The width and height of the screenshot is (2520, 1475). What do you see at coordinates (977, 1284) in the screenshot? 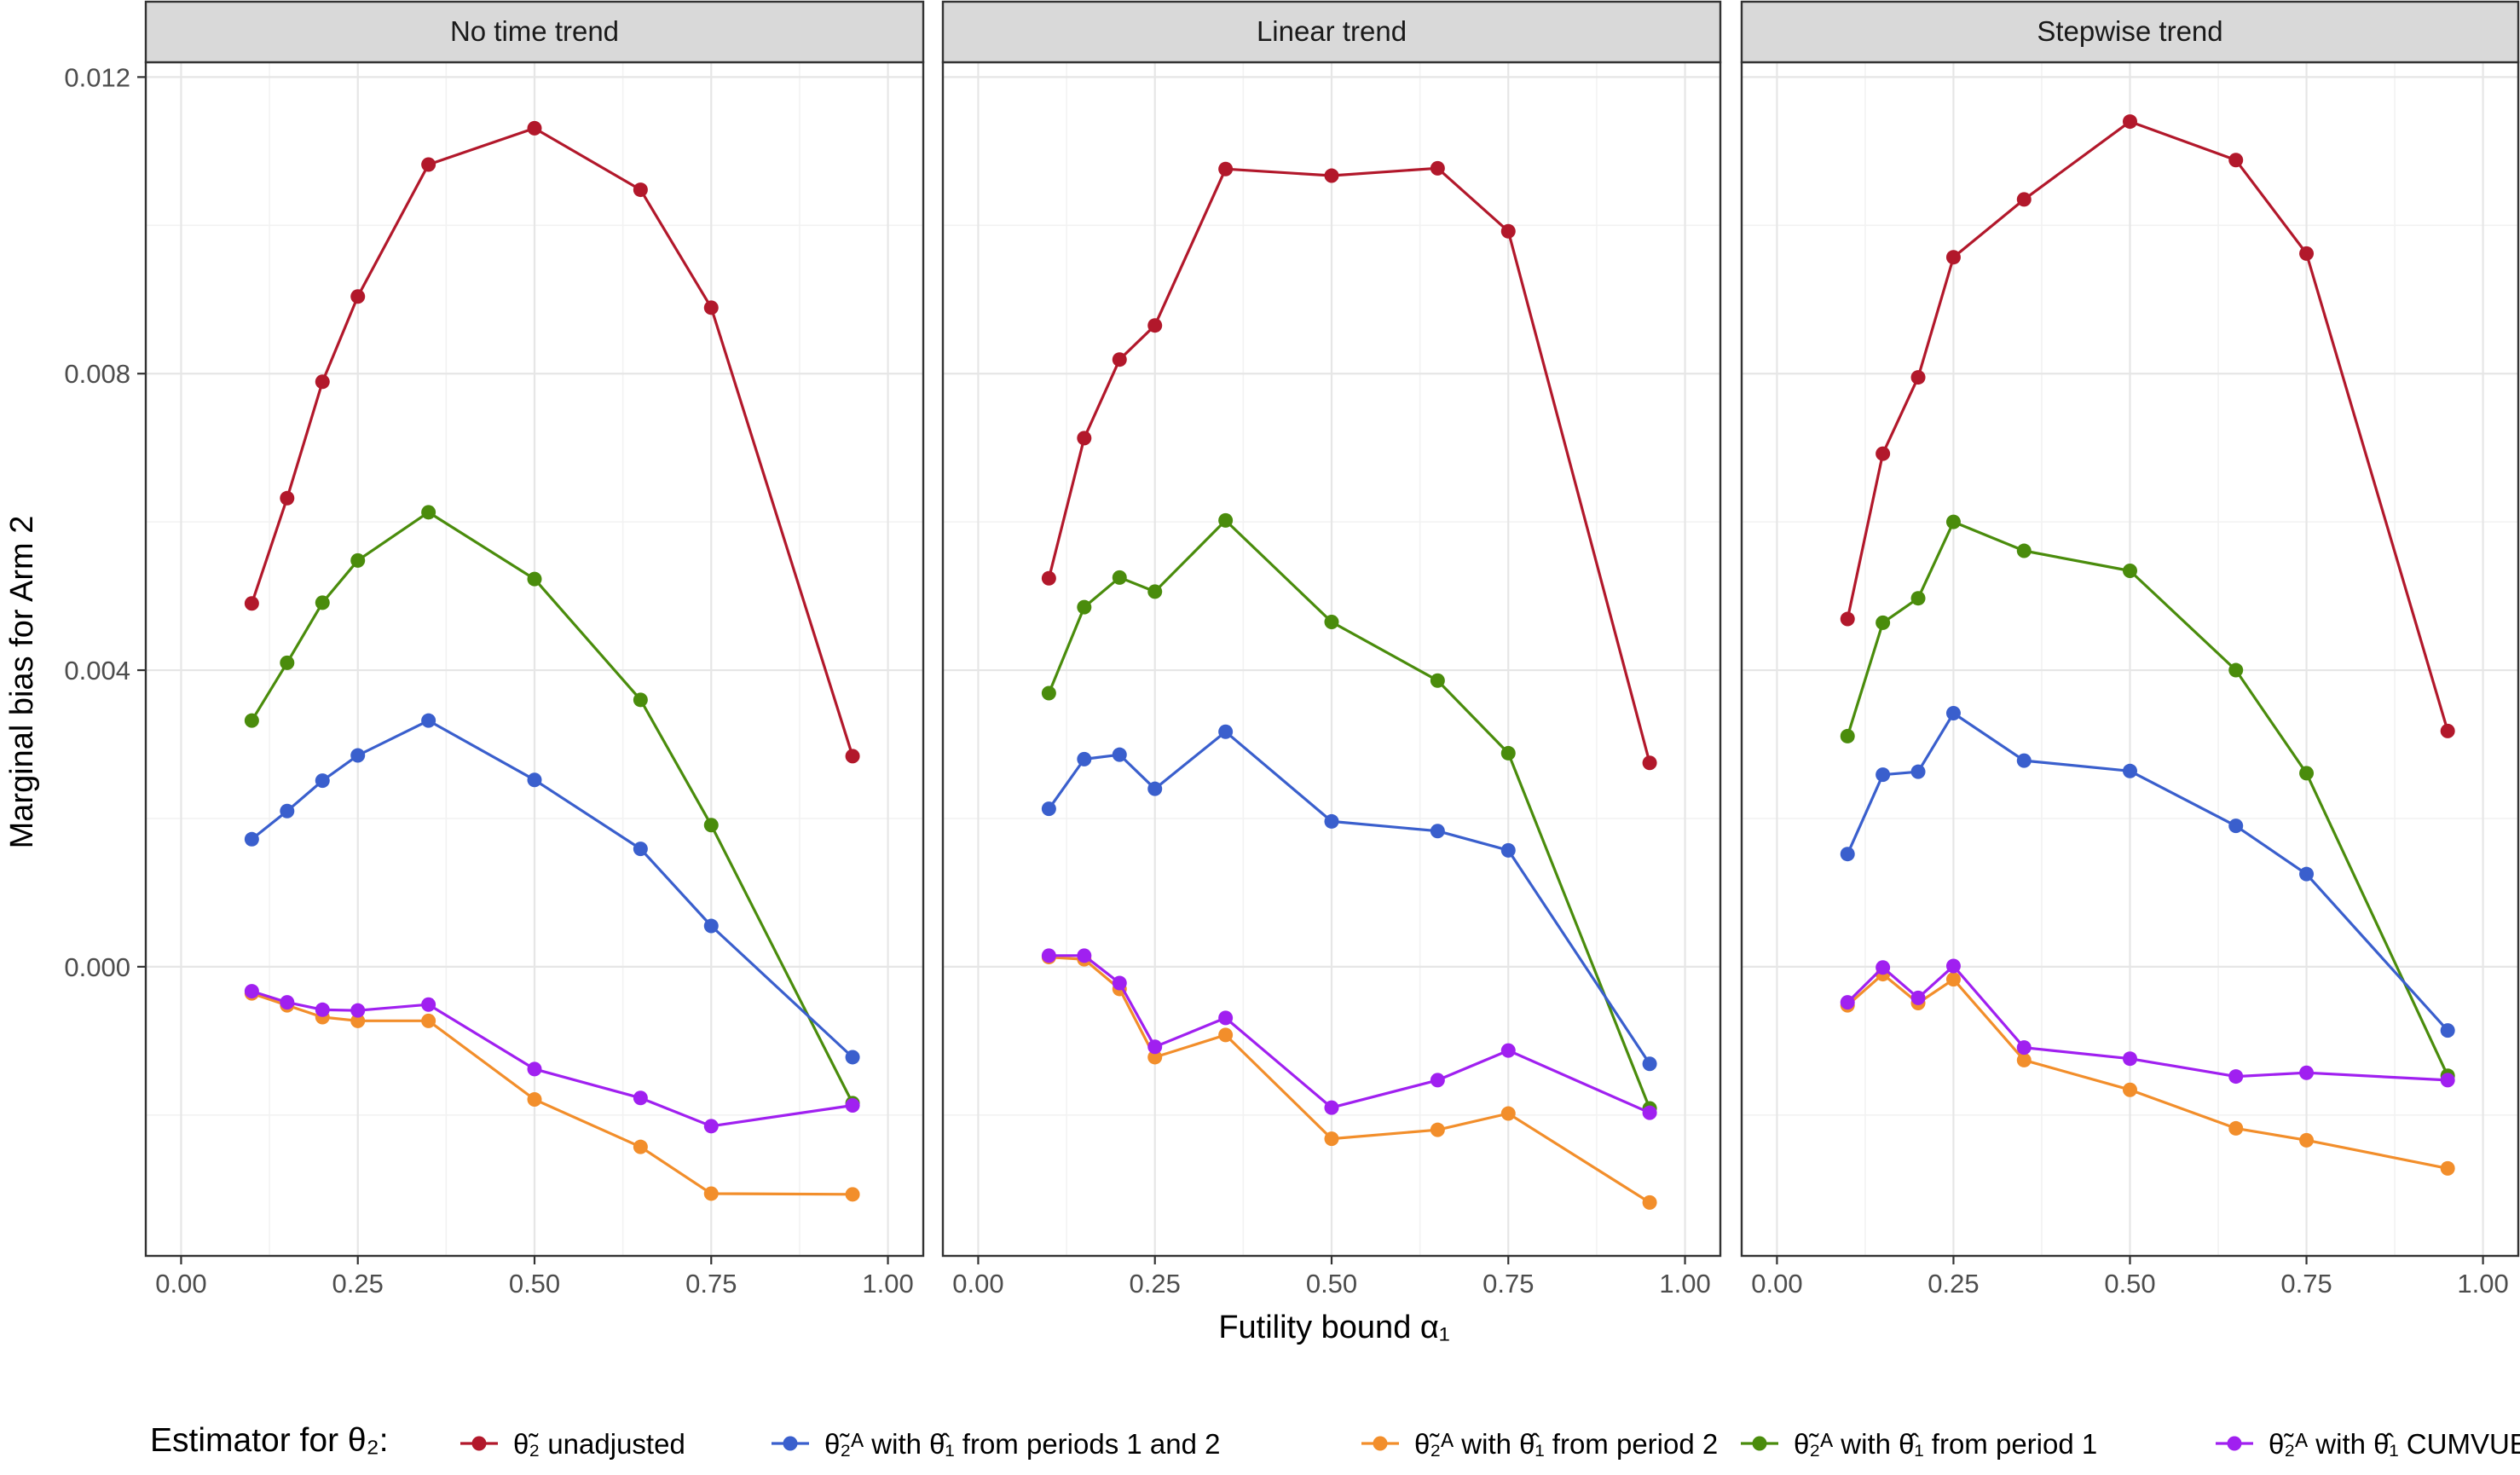
I see `x-tick-label: 0.00` at bounding box center [977, 1284].